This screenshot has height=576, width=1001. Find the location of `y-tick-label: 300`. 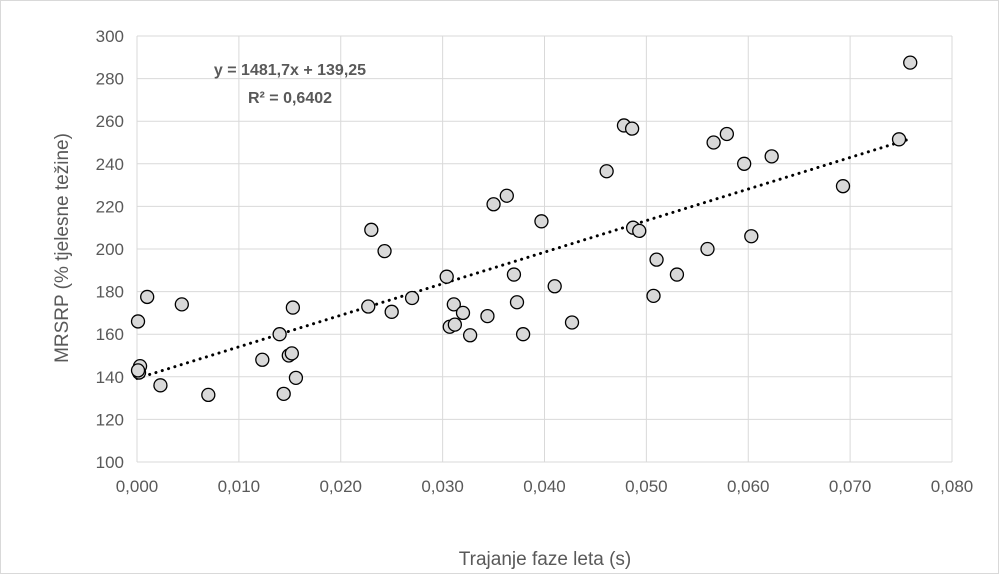

y-tick-label: 300 is located at coordinates (110, 36).